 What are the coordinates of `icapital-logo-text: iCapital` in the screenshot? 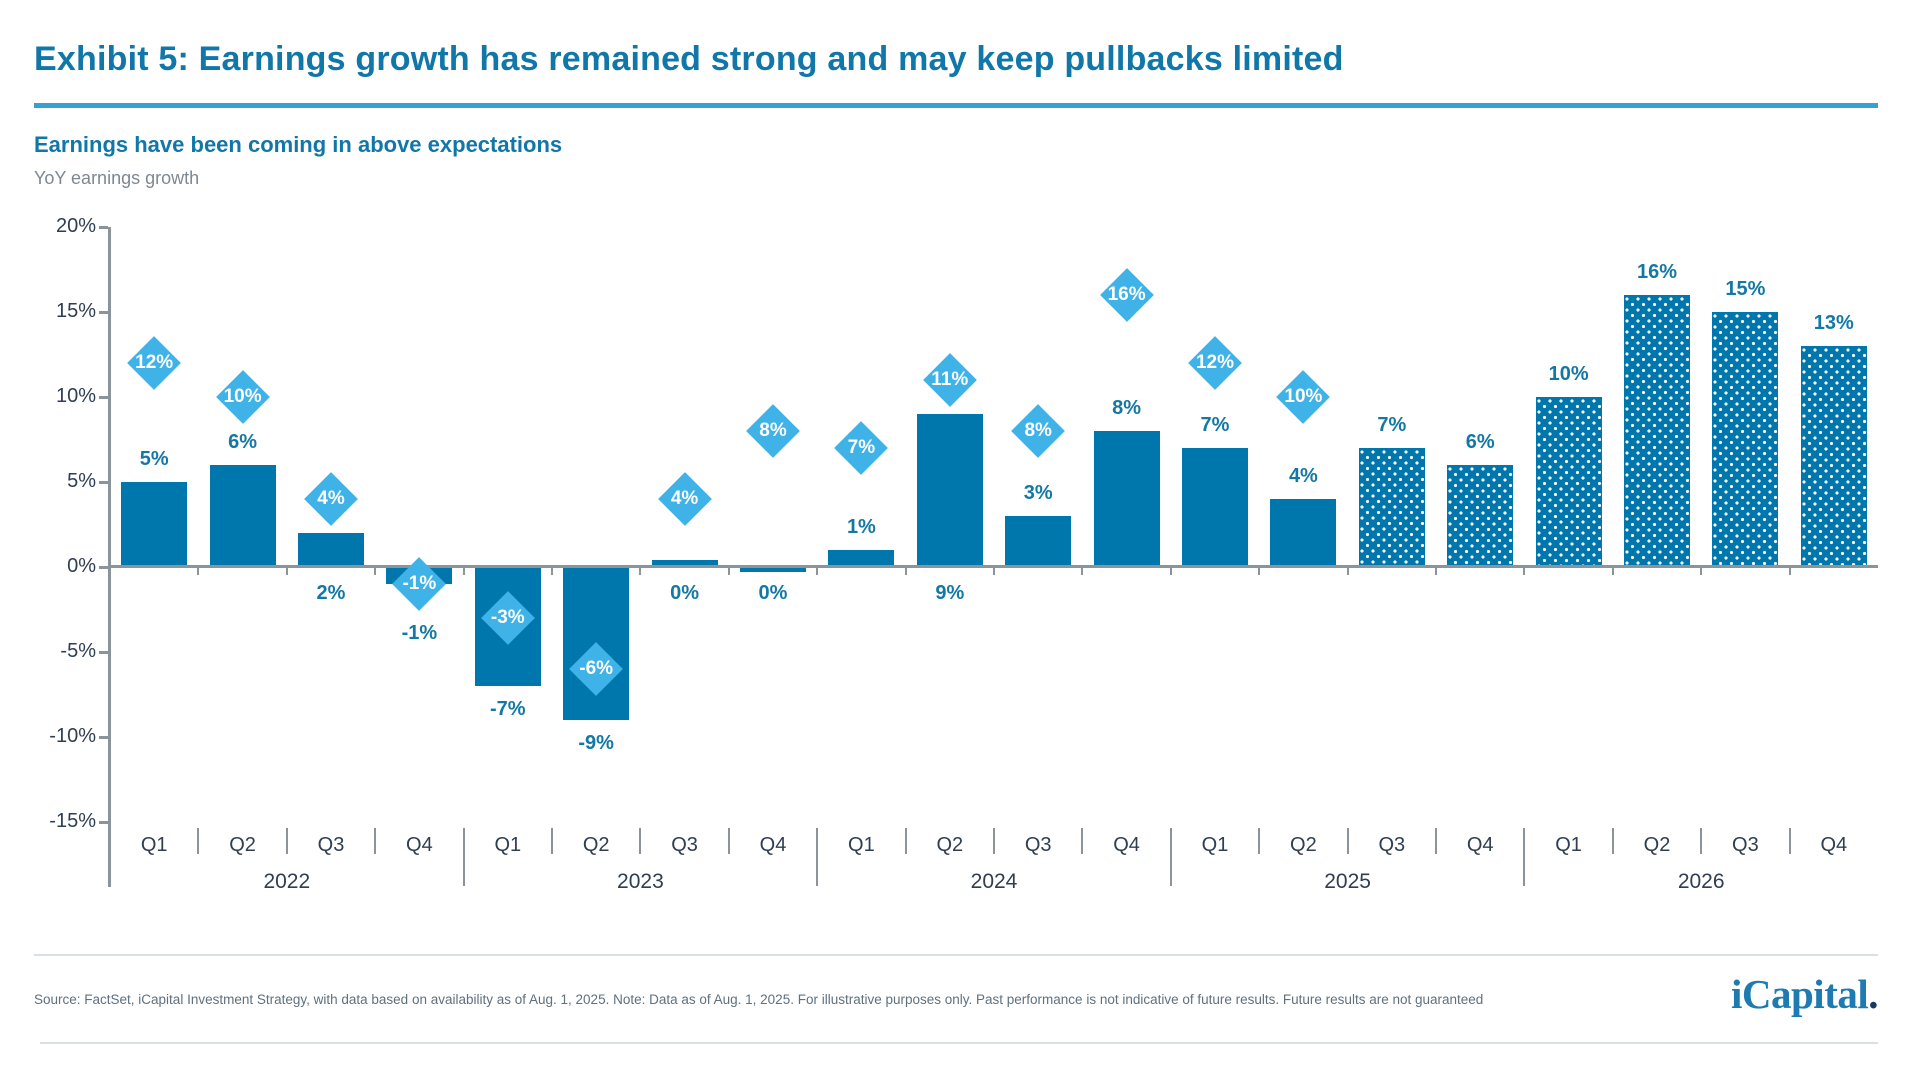 It's located at (1800, 994).